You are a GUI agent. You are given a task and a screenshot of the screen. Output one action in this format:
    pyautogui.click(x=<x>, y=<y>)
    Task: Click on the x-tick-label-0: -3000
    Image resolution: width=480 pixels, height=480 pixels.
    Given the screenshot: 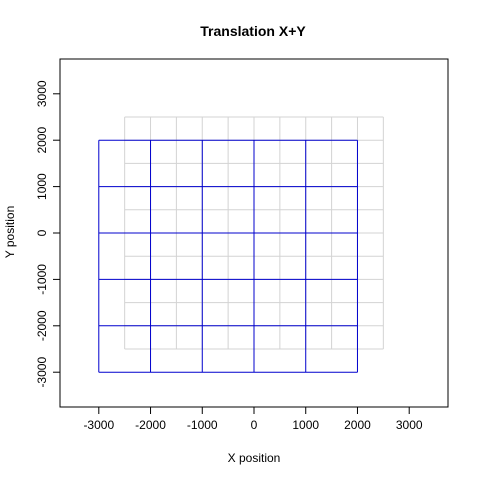 What is the action you would take?
    pyautogui.click(x=98, y=425)
    